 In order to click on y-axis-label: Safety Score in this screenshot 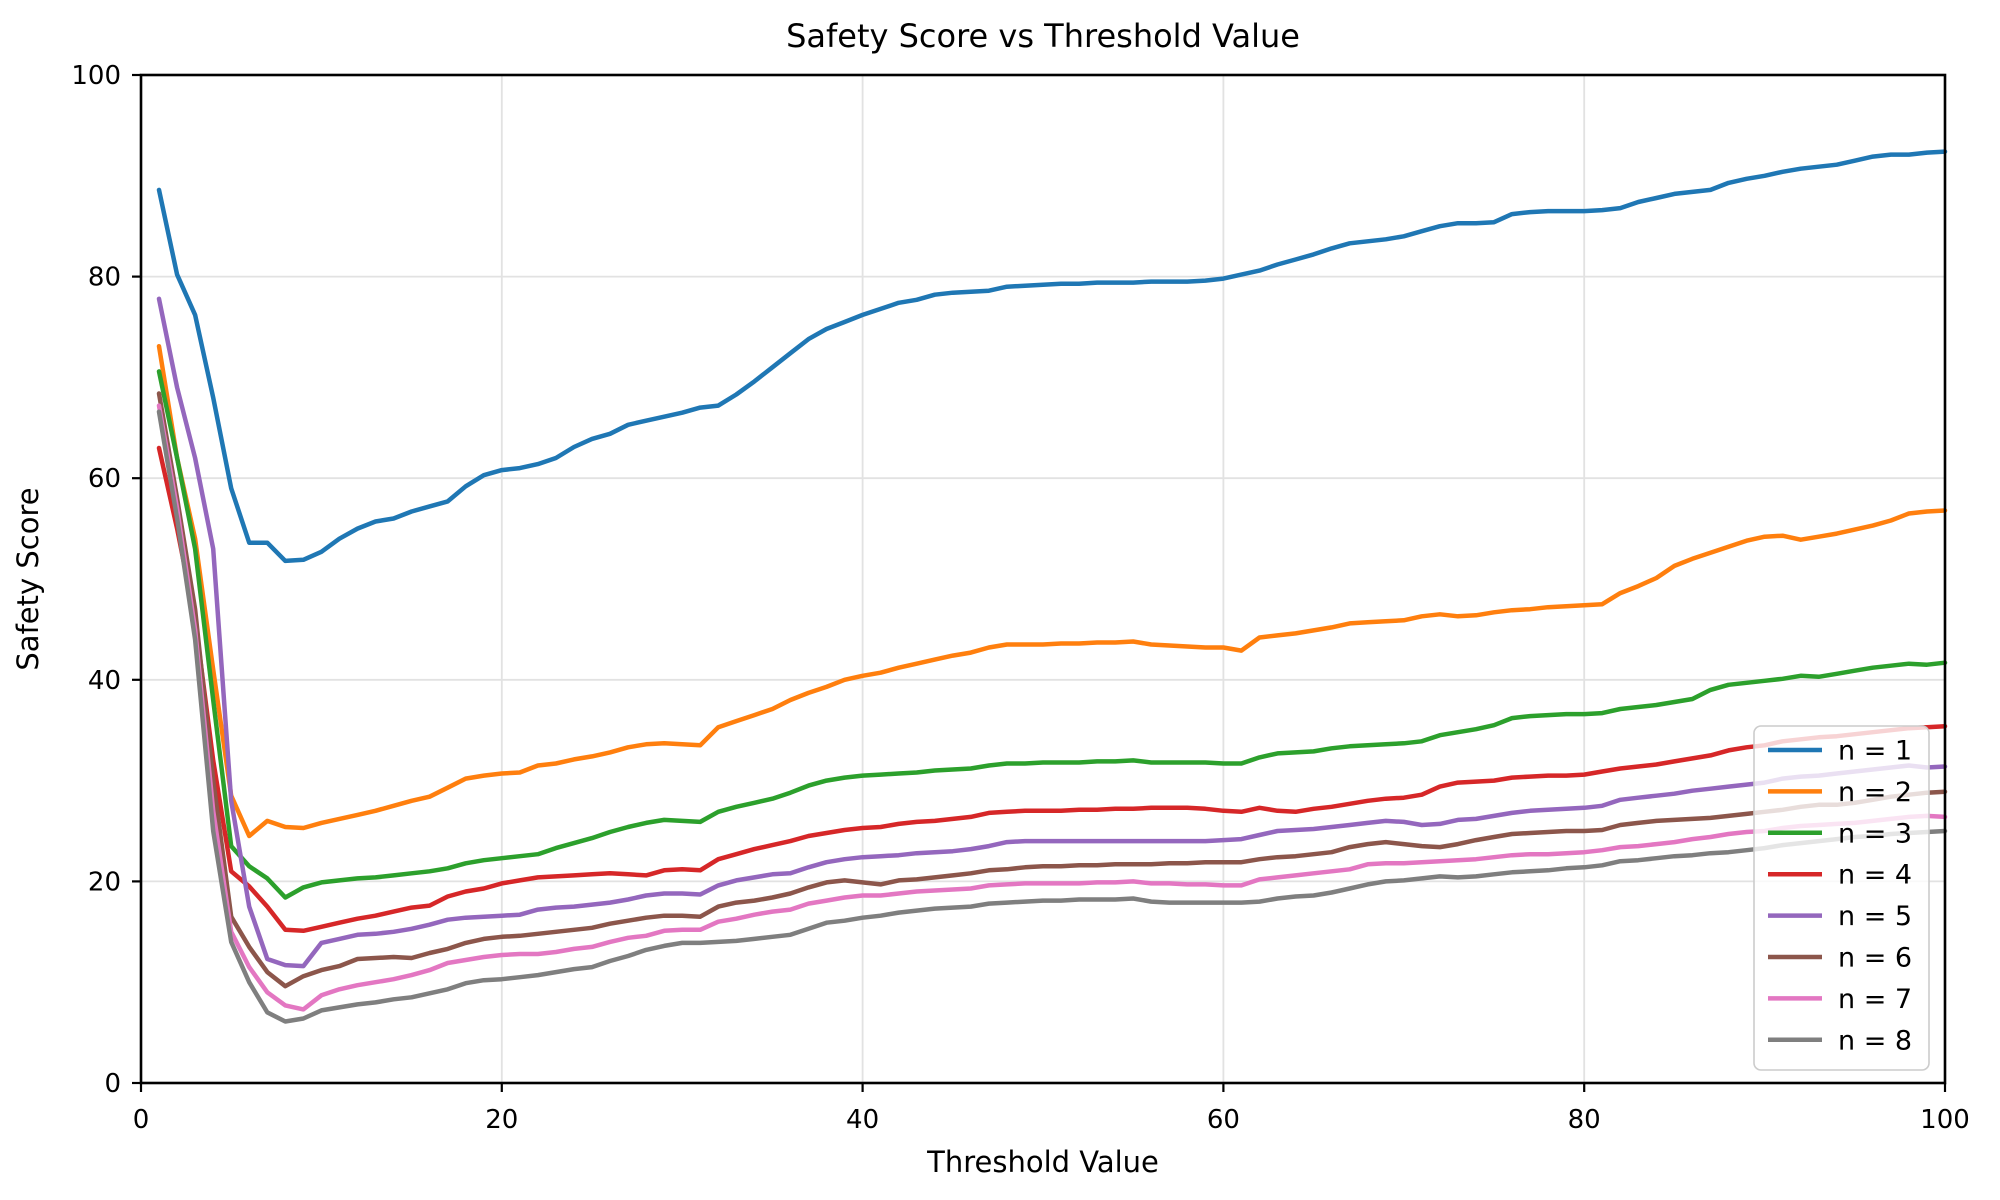, I will do `click(28, 578)`.